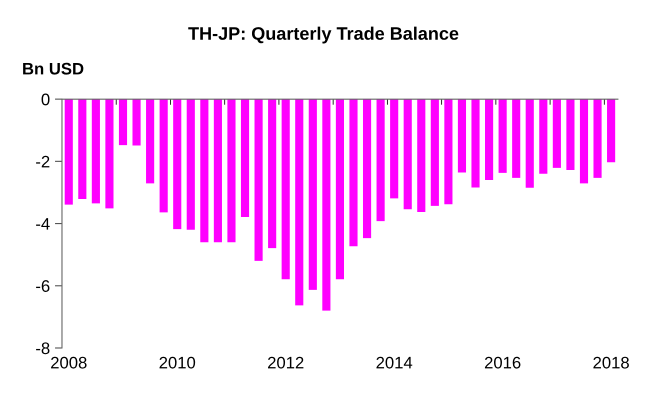 The height and width of the screenshot is (403, 647). Describe the element at coordinates (394, 362) in the screenshot. I see `x-tick-label: 2014` at that location.